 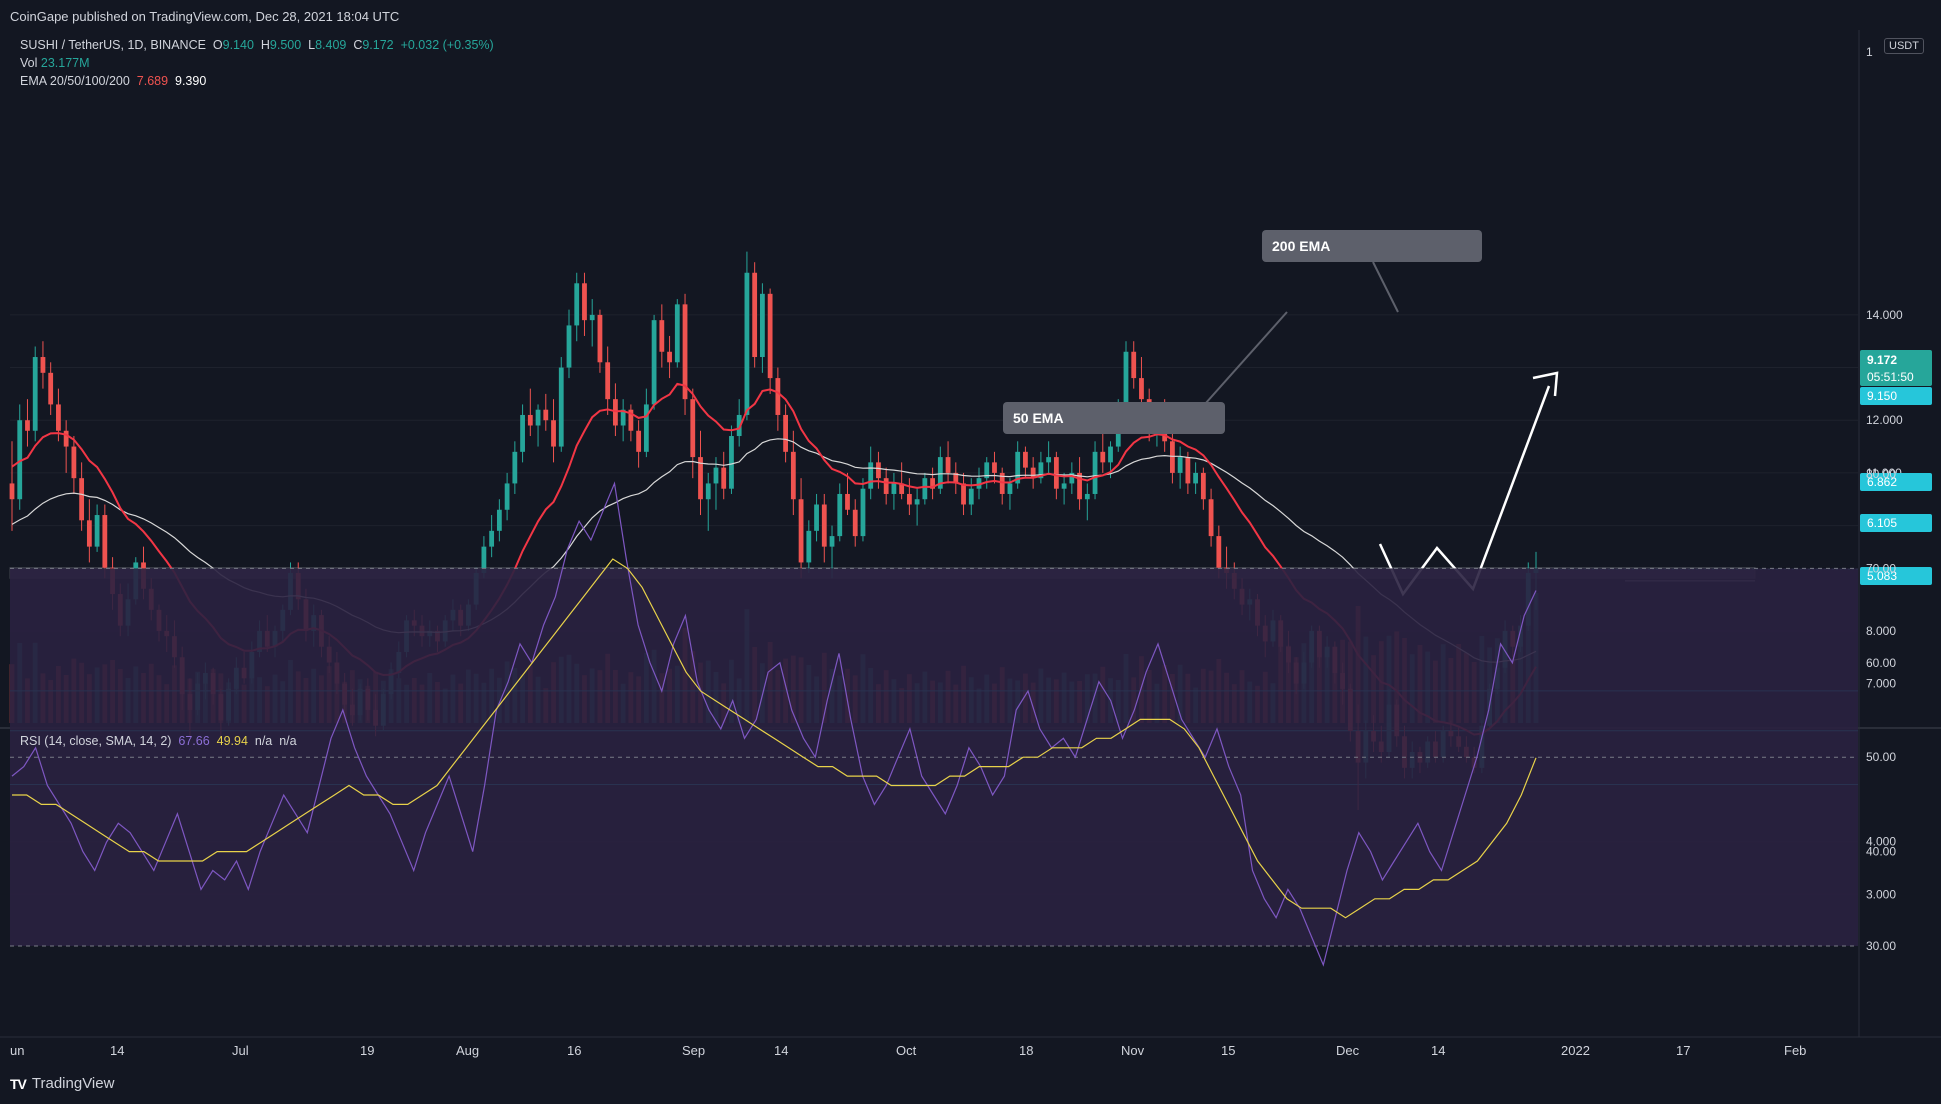 What do you see at coordinates (1114, 418) in the screenshot?
I see `annotation-50-ema: 50 EMA` at bounding box center [1114, 418].